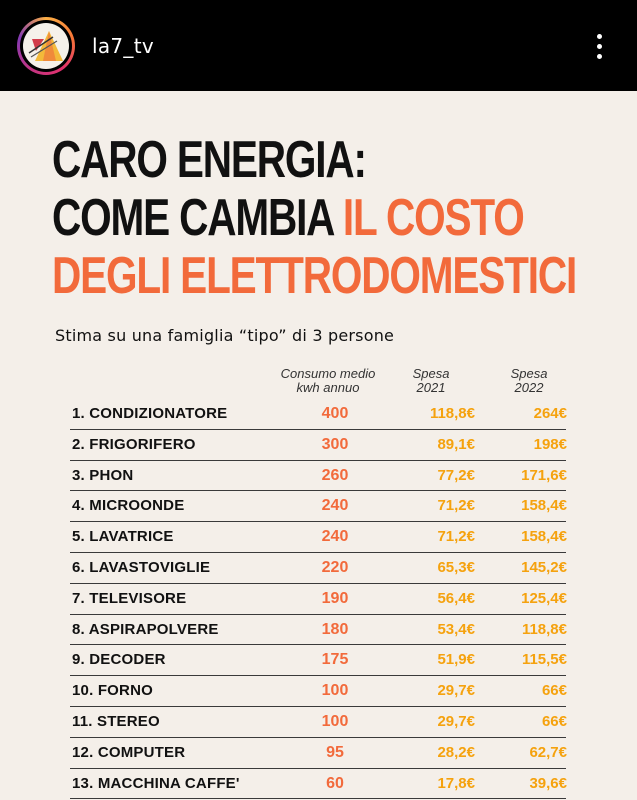 The width and height of the screenshot is (637, 800). What do you see at coordinates (134, 444) in the screenshot?
I see `appliance-name: 2. FRIGORIFERO` at bounding box center [134, 444].